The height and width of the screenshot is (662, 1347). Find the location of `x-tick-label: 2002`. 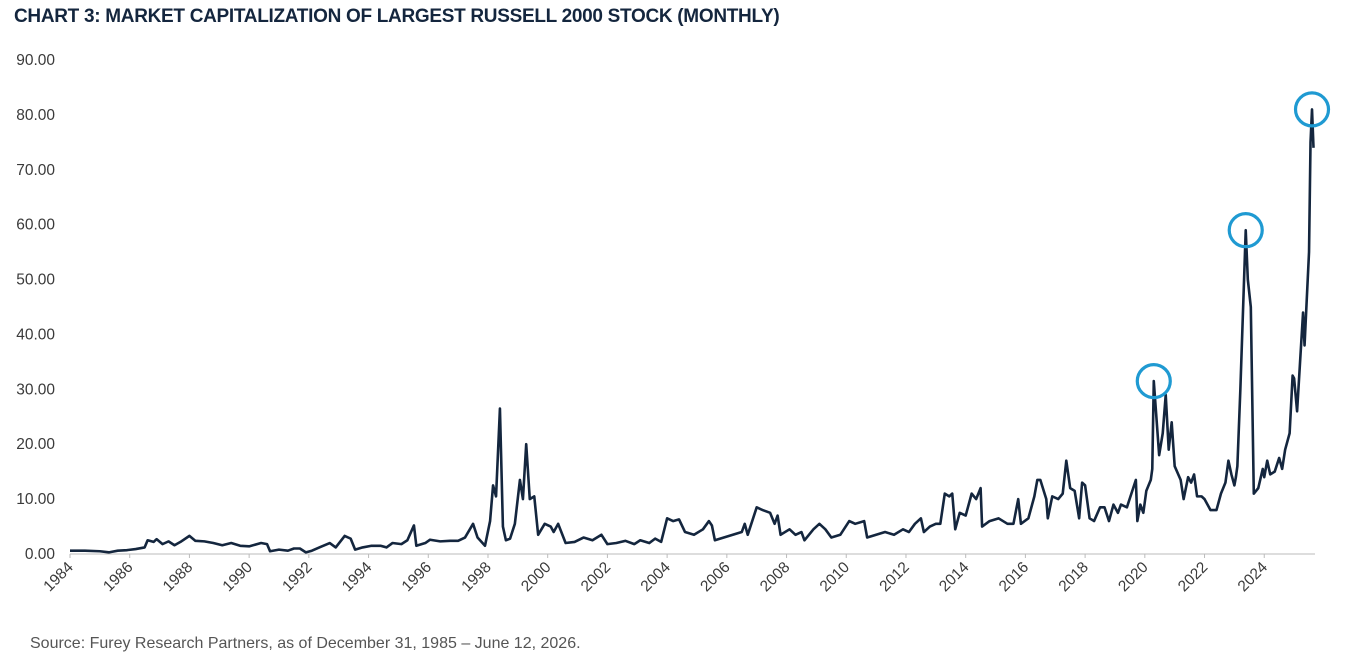

x-tick-label: 2002 is located at coordinates (596, 577).